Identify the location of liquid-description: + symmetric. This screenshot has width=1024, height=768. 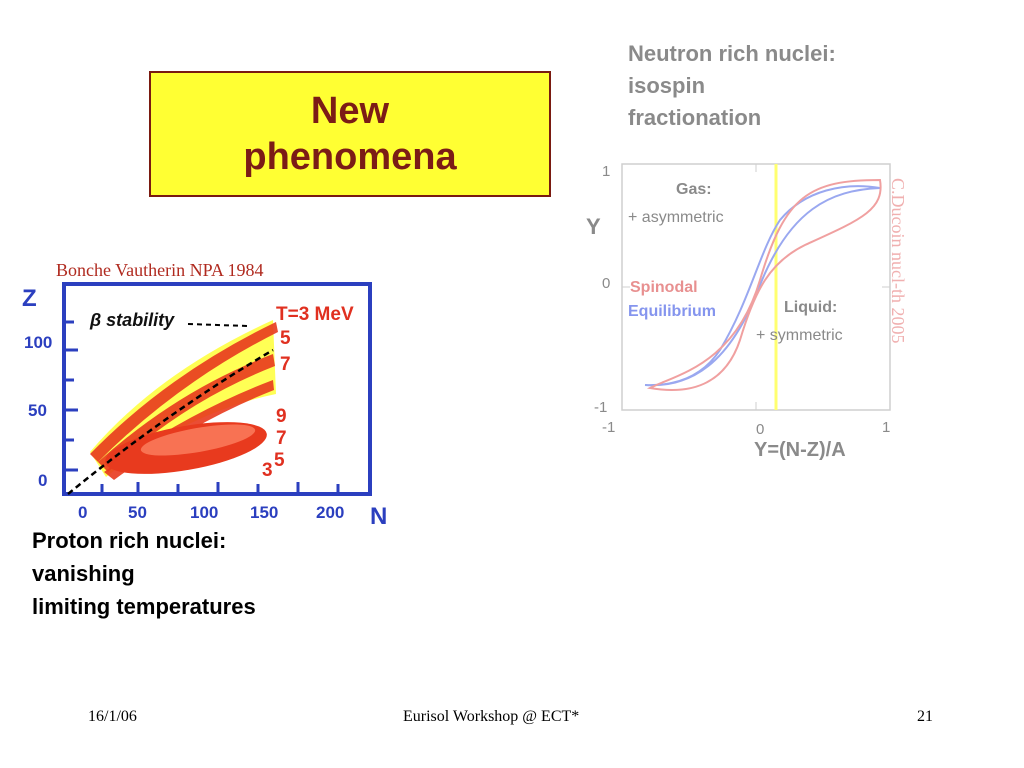
(799, 335).